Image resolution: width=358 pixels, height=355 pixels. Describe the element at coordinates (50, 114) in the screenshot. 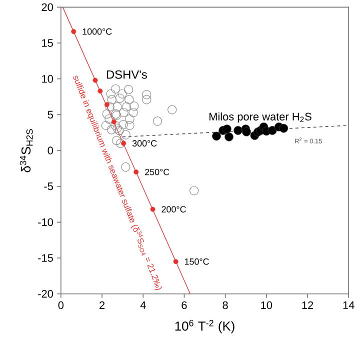

I see `y-tick-label: 5` at that location.